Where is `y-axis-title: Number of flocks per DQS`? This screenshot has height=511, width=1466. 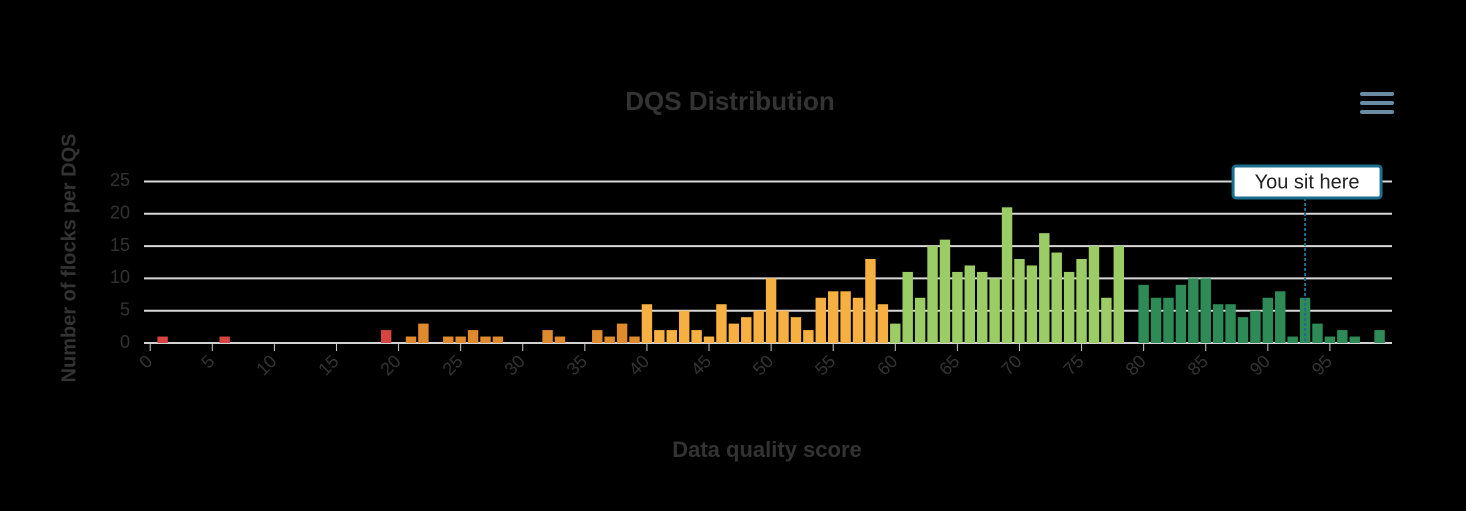 y-axis-title: Number of flocks per DQS is located at coordinates (69, 258).